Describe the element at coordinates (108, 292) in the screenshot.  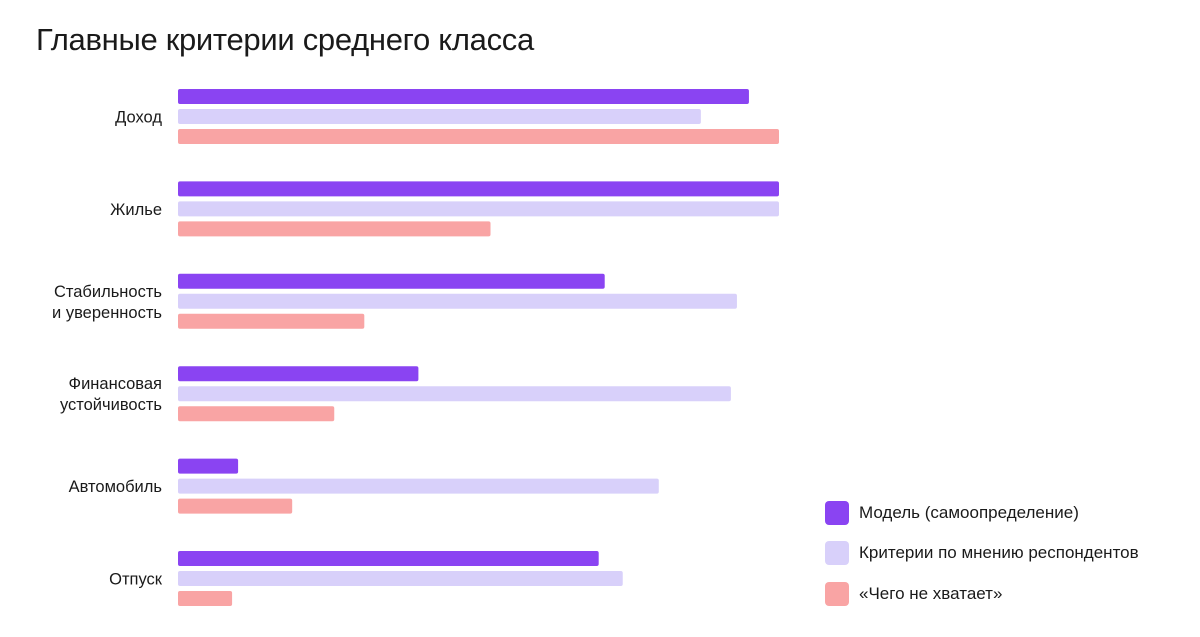
I see `category-label-line: Стабильность` at that location.